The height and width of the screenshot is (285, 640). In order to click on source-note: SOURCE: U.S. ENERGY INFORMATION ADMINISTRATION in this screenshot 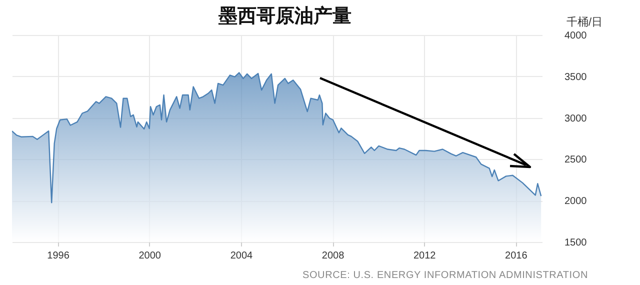, I will do `click(445, 275)`.